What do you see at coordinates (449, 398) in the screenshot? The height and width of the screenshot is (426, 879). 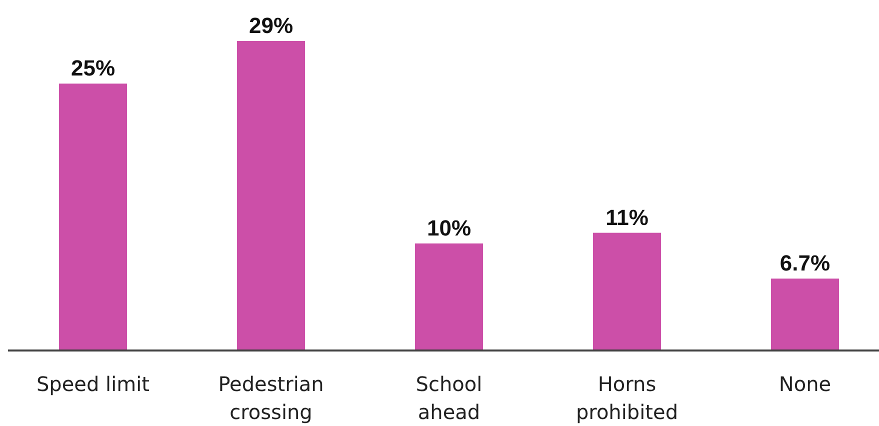 I see `x-tick-label: School ahead` at bounding box center [449, 398].